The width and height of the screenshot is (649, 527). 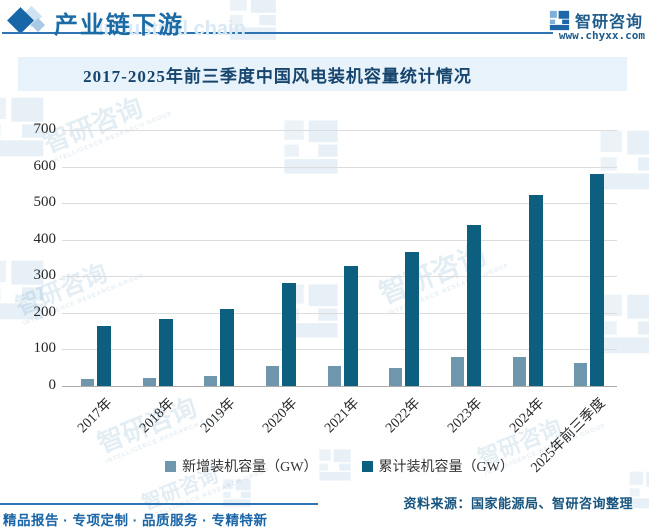 What do you see at coordinates (135, 520) in the screenshot?
I see `footer-tagline: 精品报告 · 专项定制 · 品质服务 · 专精特新` at bounding box center [135, 520].